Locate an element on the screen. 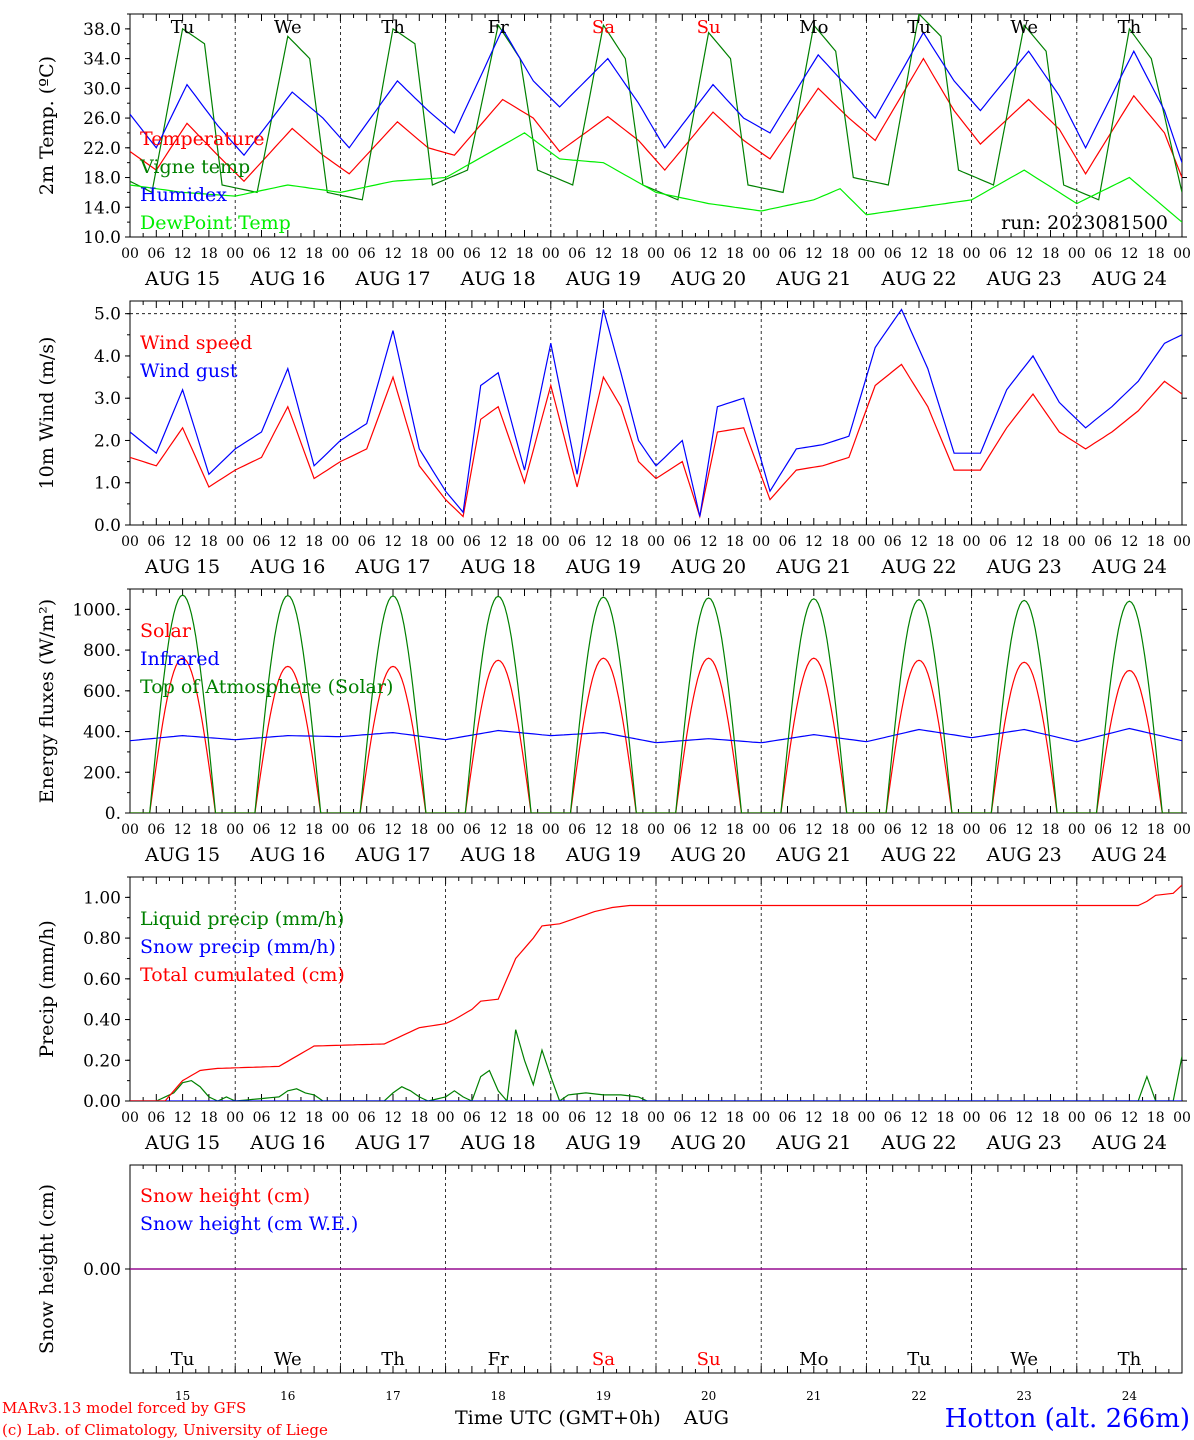 The image size is (1194, 1440). series-line-humidex is located at coordinates (656, 95).